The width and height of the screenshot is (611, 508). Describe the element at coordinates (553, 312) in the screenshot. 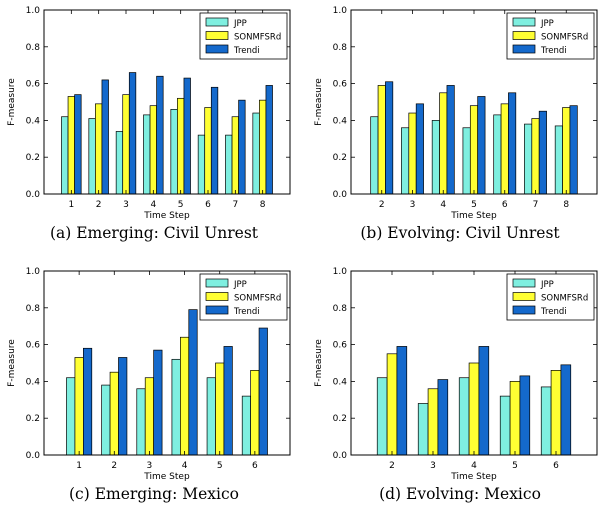

I see `legend-label-d-trendi: Trendi` at that location.